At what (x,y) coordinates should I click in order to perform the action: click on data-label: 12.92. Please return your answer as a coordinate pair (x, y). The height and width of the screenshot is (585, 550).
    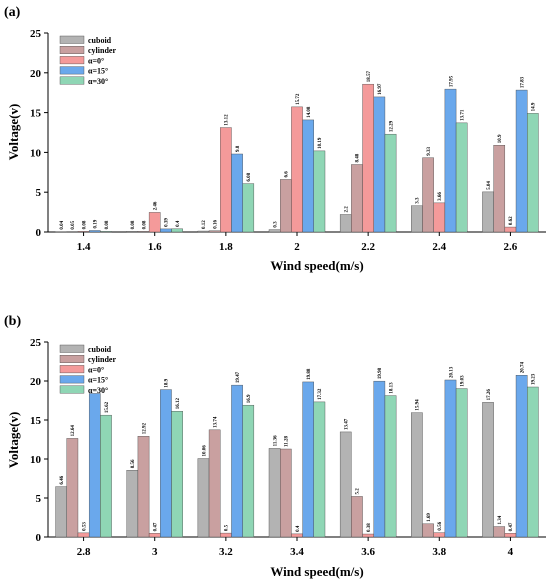
    Looking at the image, I should click on (144, 428).